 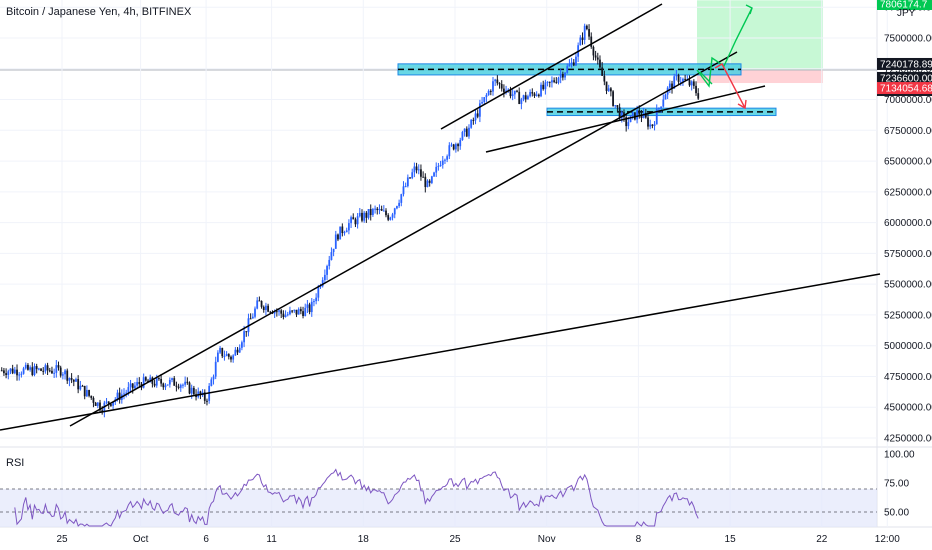 I want to click on rsi-label: RSI, so click(x=15, y=463).